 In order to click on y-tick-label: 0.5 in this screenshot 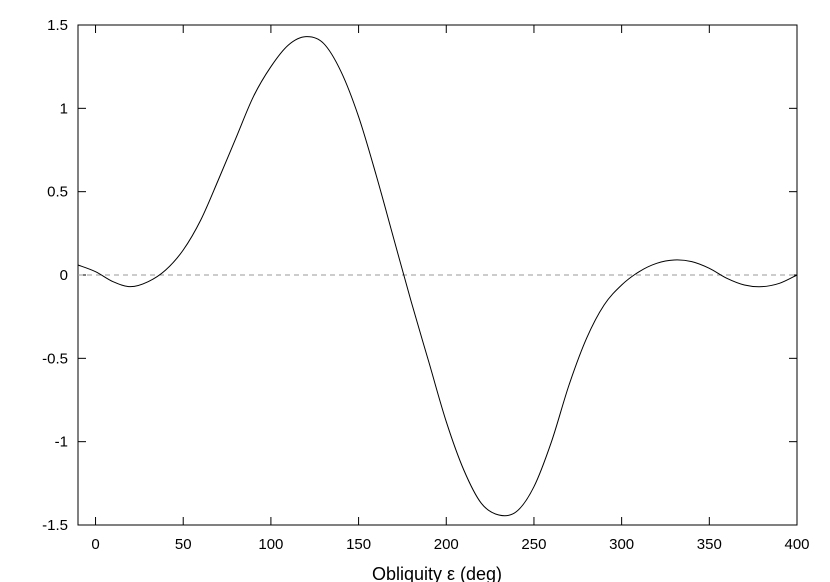, I will do `click(57, 192)`.